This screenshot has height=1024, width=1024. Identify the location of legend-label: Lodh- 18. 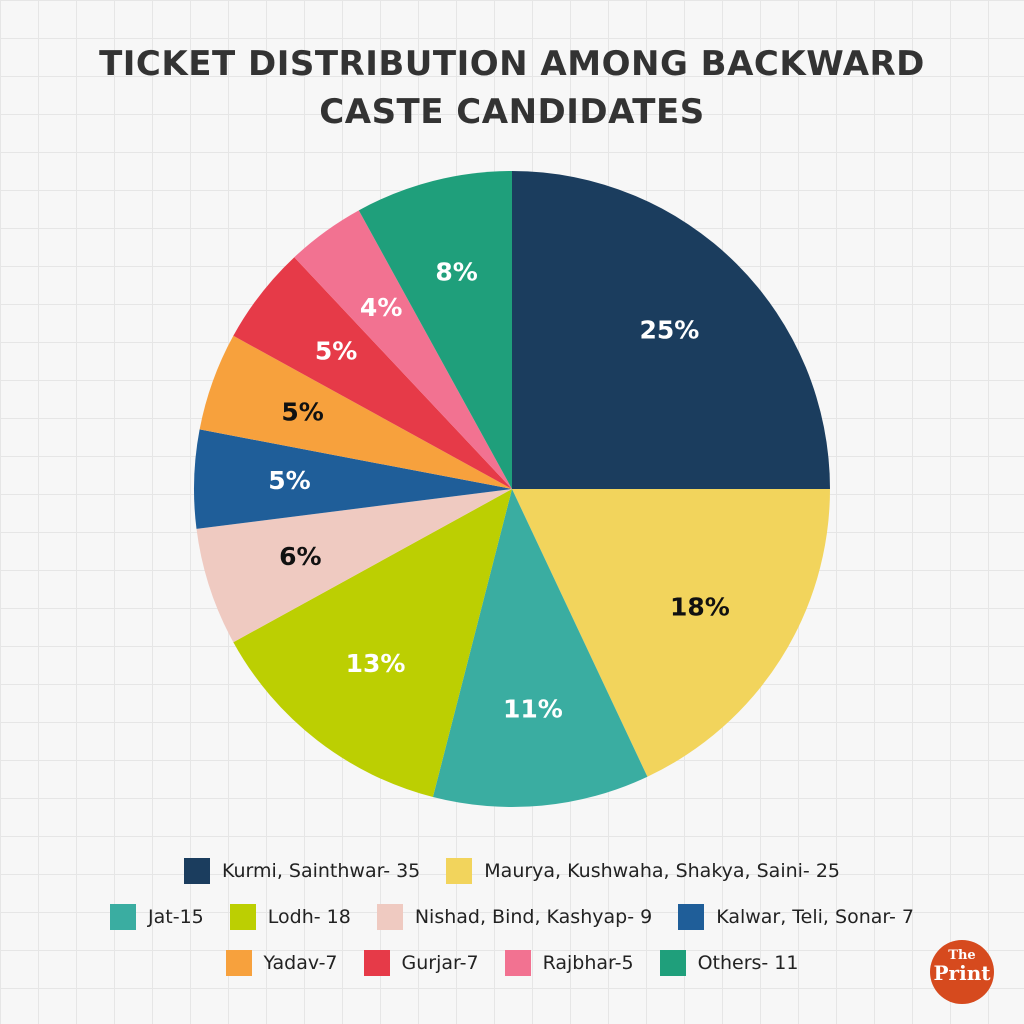
(309, 917).